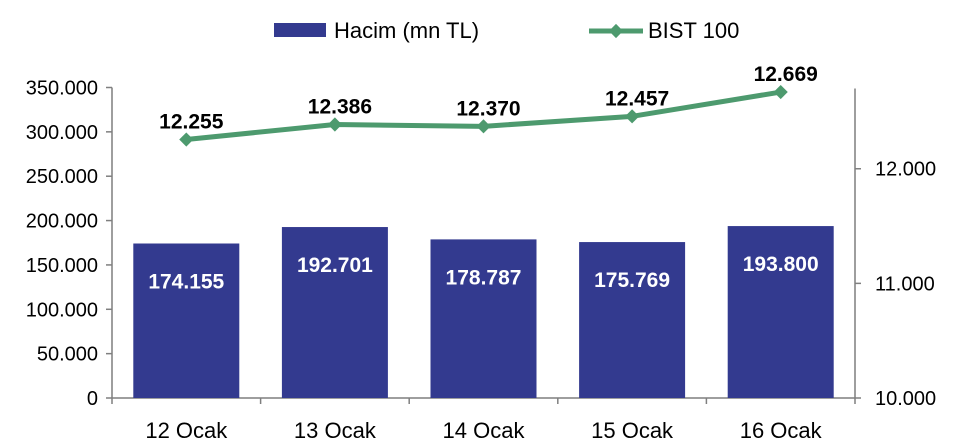 The width and height of the screenshot is (960, 448). What do you see at coordinates (905, 399) in the screenshot?
I see `right-axis-tick-label: 10.000` at bounding box center [905, 399].